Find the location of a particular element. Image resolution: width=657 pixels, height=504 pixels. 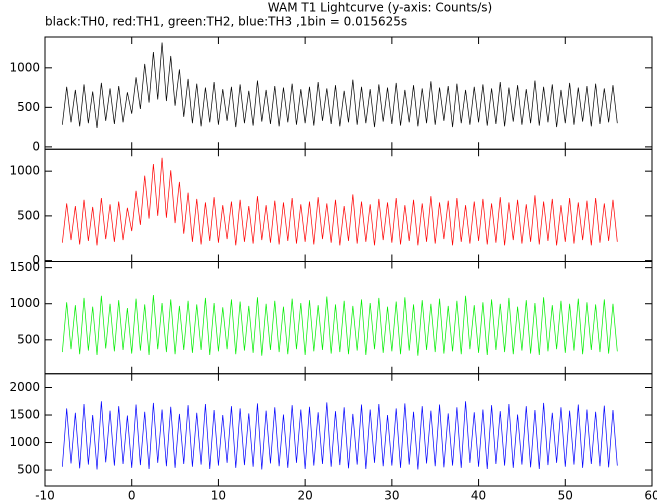

x-tick-label: 40 is located at coordinates (478, 496).